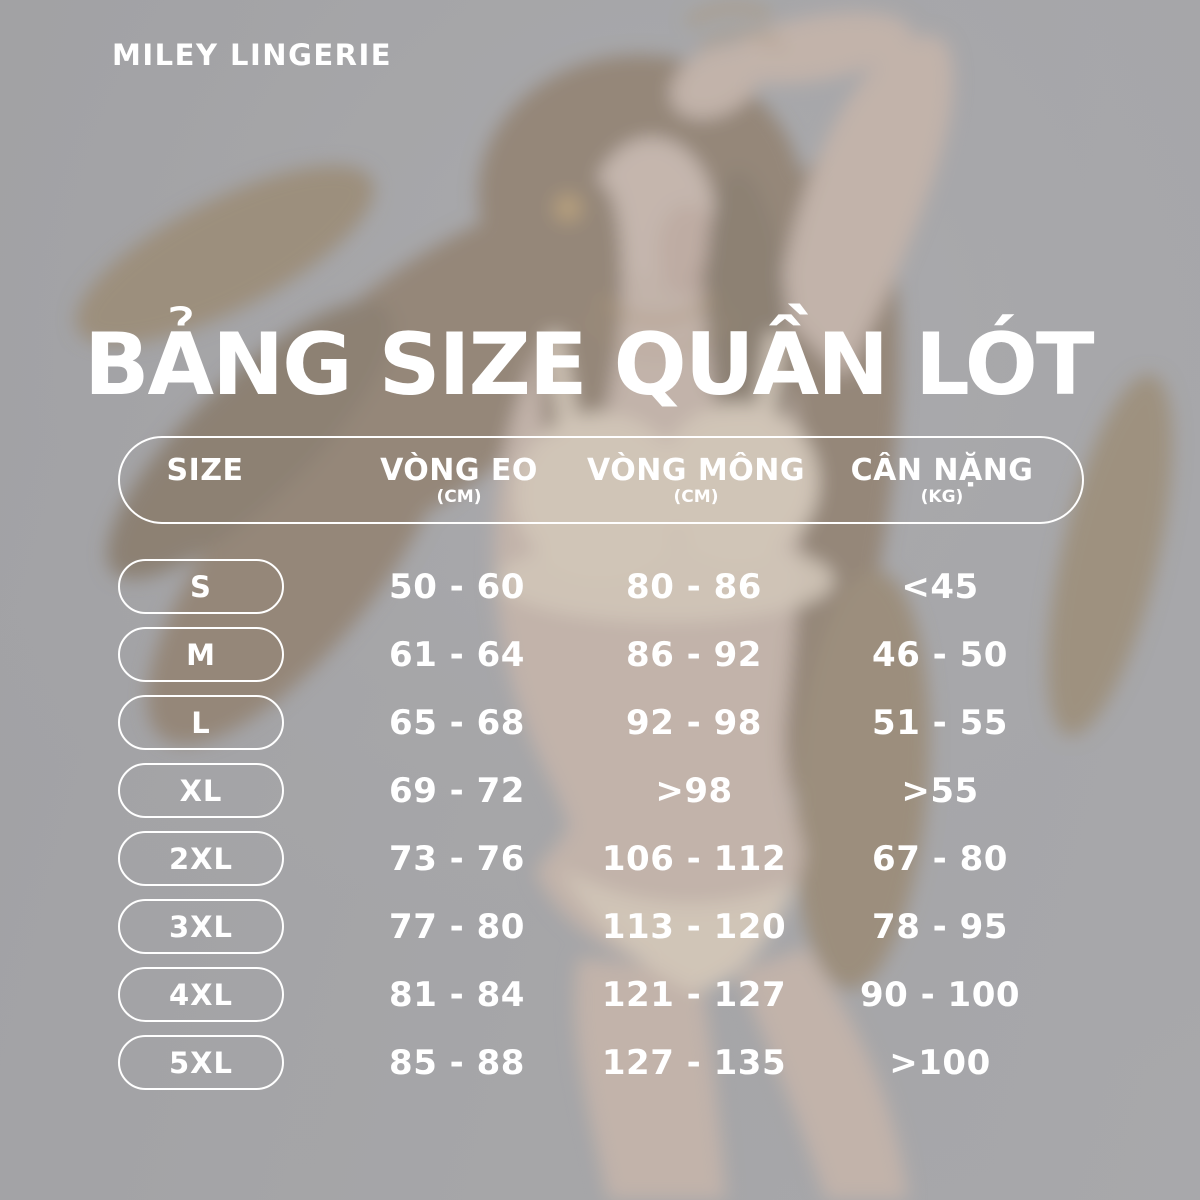 The height and width of the screenshot is (1200, 1200). I want to click on header-waist: VÒNG EO (CM), so click(459, 480).